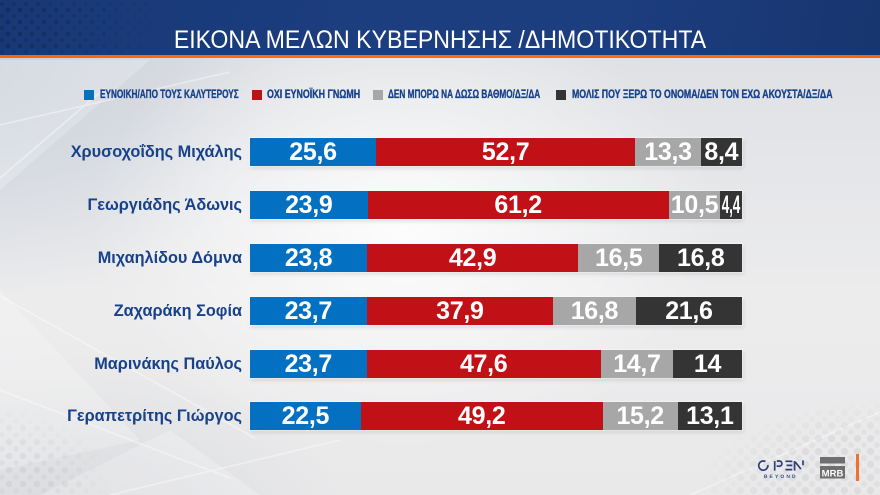 The image size is (880, 495). I want to click on svg-text: MRB, so click(833, 474).